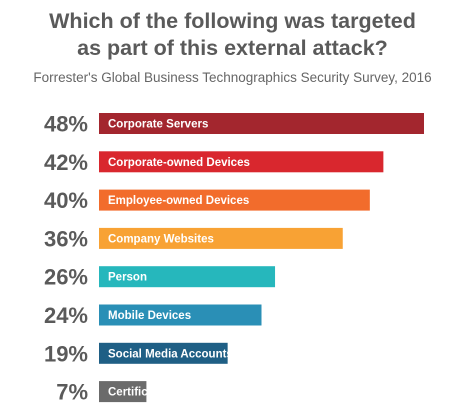  I want to click on category-label: Company Websites, so click(161, 239).